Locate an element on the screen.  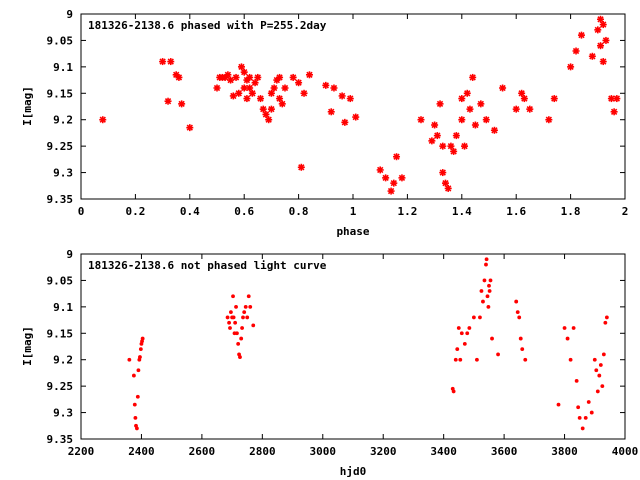
x-tick-label: 1.4 is located at coordinates (462, 211).